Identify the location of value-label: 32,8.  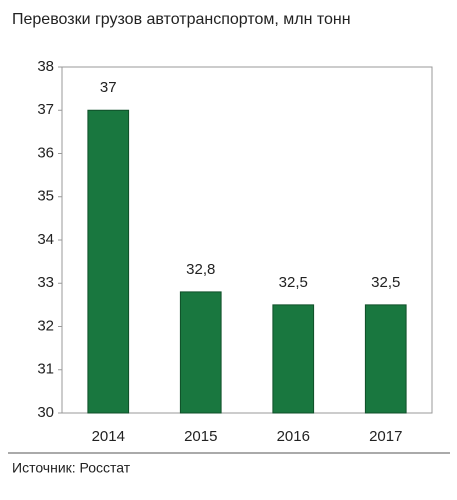
(200, 269).